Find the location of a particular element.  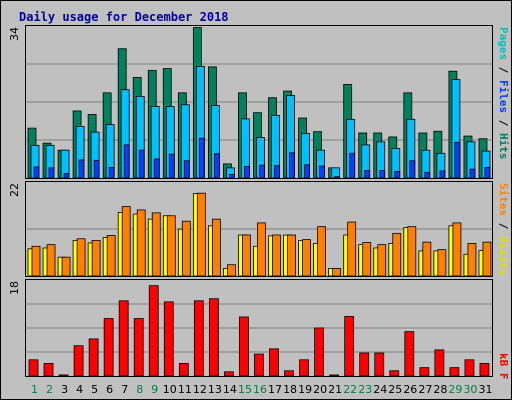

day-label: 9 is located at coordinates (154, 389).